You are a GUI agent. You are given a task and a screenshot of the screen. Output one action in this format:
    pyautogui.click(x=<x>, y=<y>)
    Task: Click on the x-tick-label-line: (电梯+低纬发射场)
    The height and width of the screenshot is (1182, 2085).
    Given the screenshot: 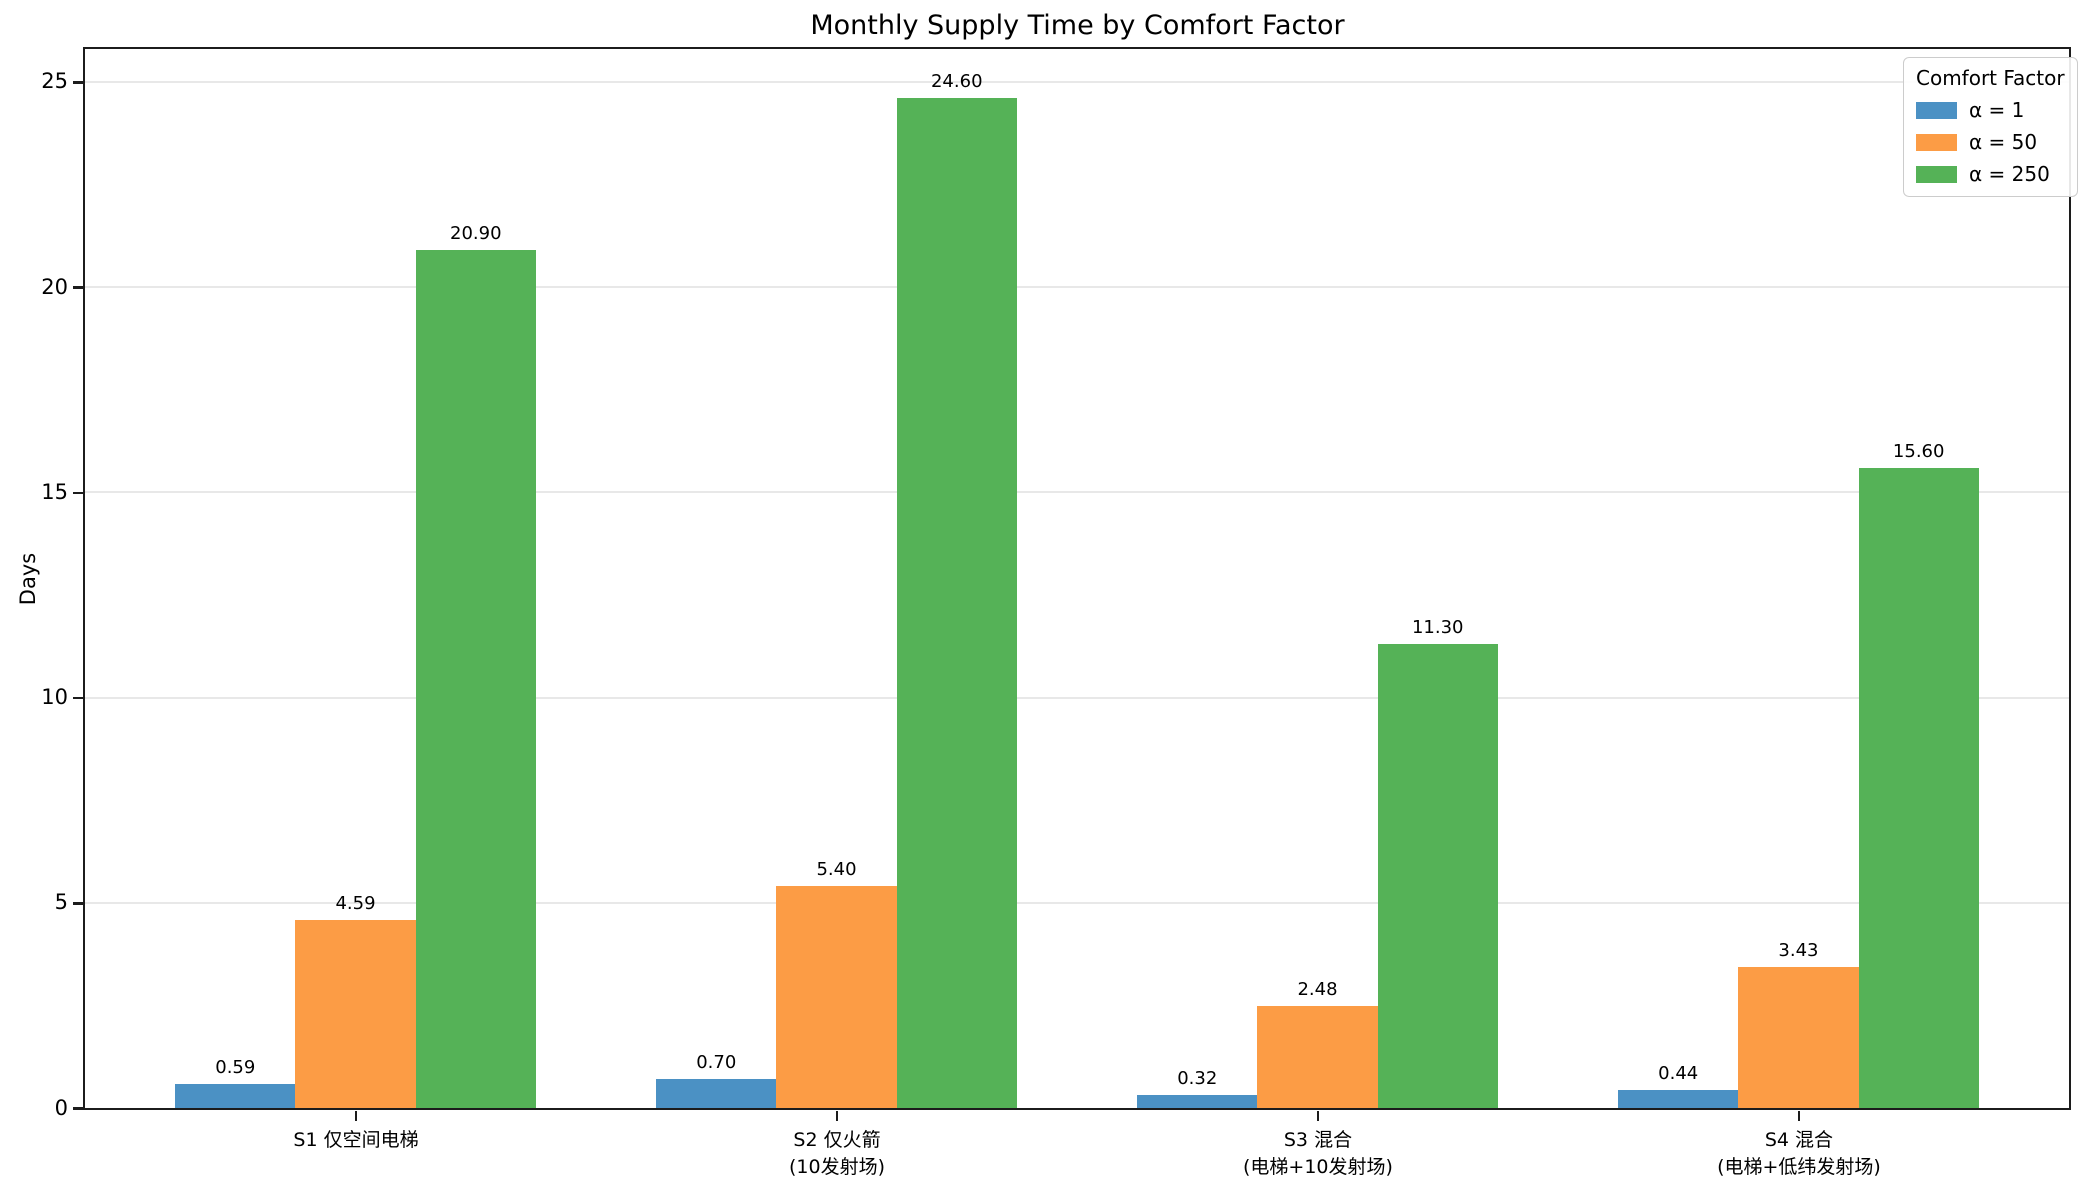 What is the action you would take?
    pyautogui.click(x=1799, y=1166)
    